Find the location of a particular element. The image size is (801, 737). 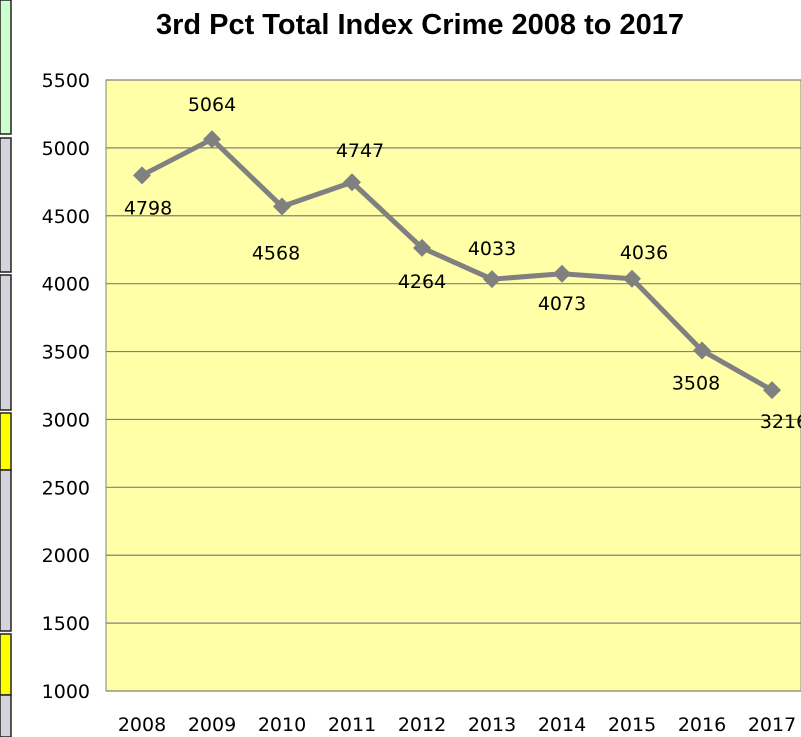

x-tick-label: 2014 is located at coordinates (562, 725).